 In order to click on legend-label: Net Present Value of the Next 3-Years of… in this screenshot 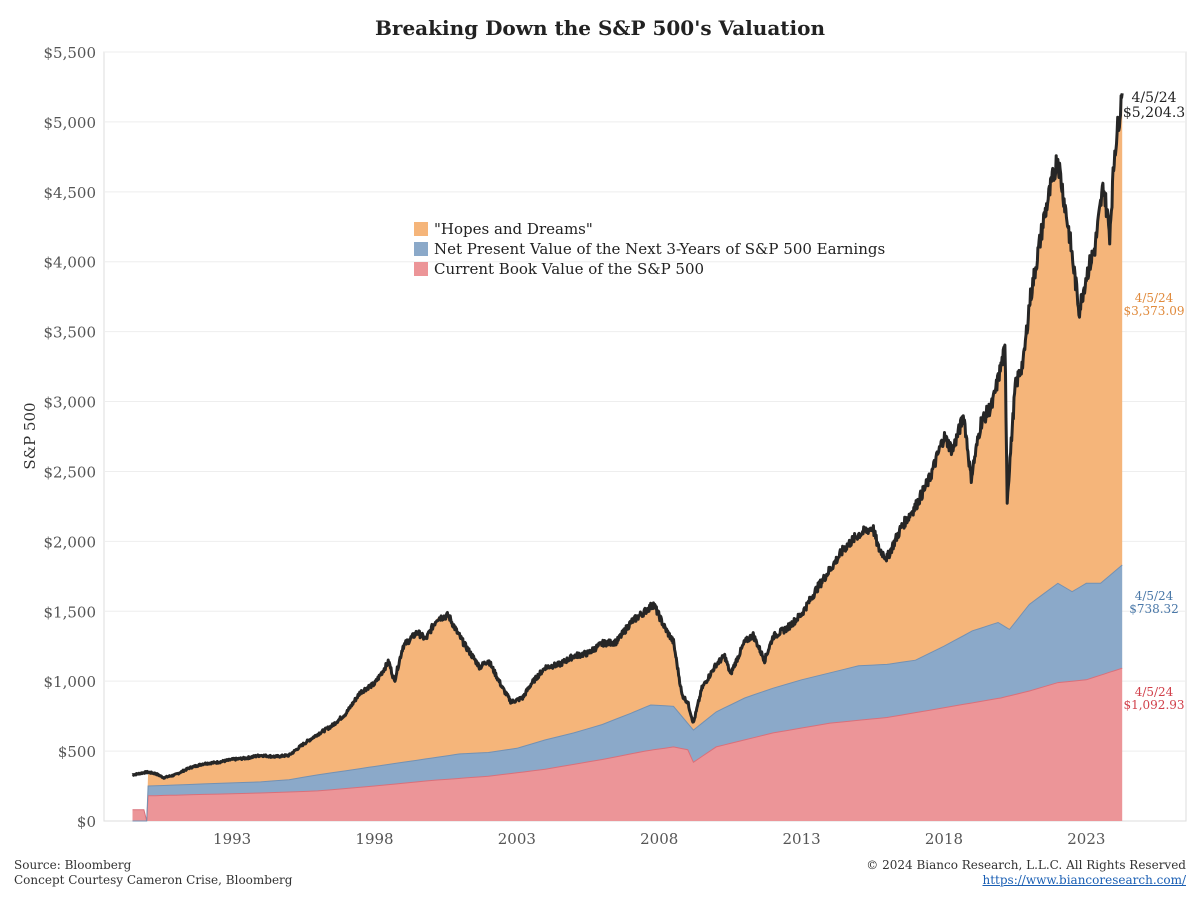, I will do `click(659, 249)`.